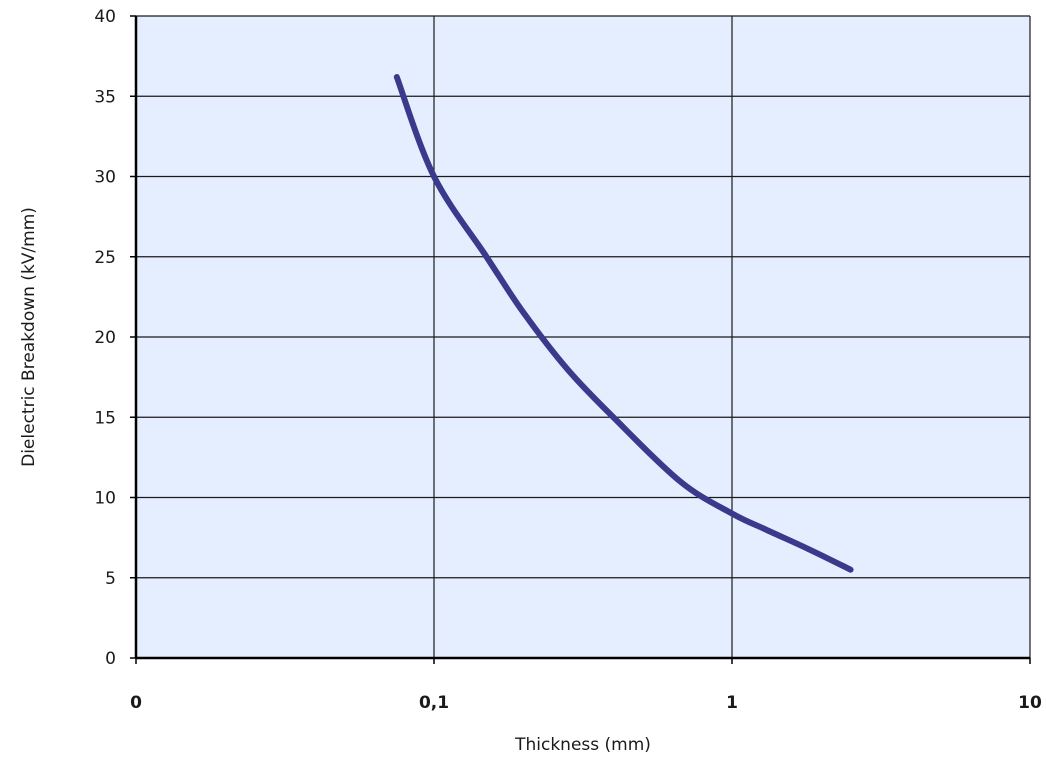  Describe the element at coordinates (110, 659) in the screenshot. I see `y-tick-label: 0` at that location.